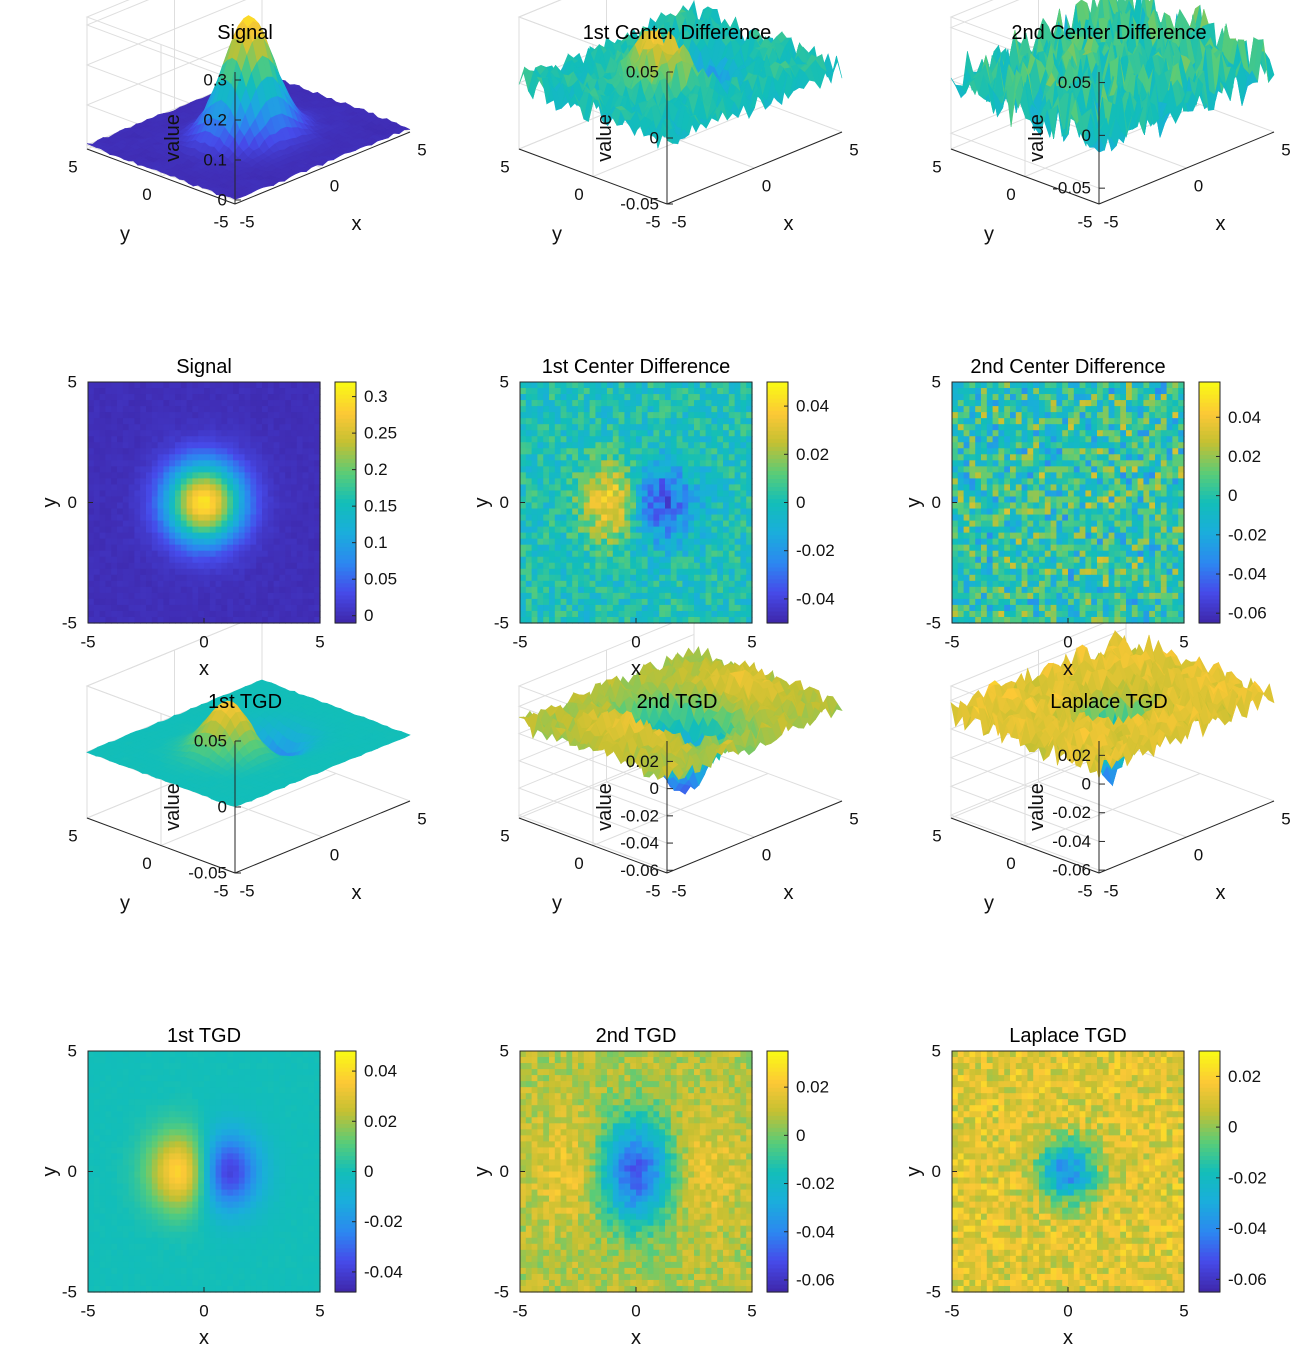  What do you see at coordinates (1108, 33) in the screenshot?
I see `chart-title: 2nd Center Difference` at bounding box center [1108, 33].